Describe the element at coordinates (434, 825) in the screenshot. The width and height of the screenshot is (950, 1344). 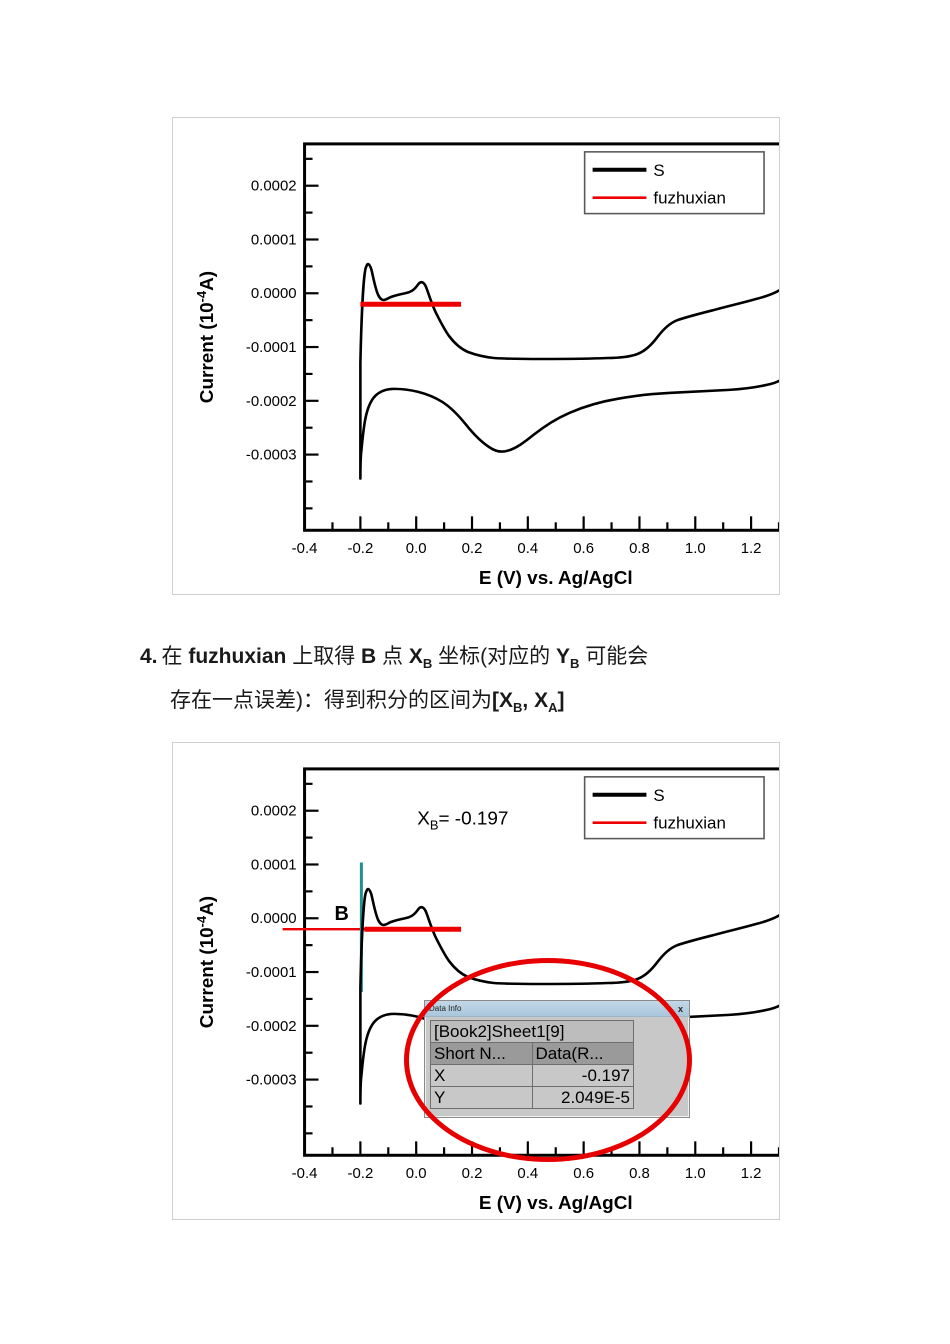
I see `xb-subscript: B` at that location.